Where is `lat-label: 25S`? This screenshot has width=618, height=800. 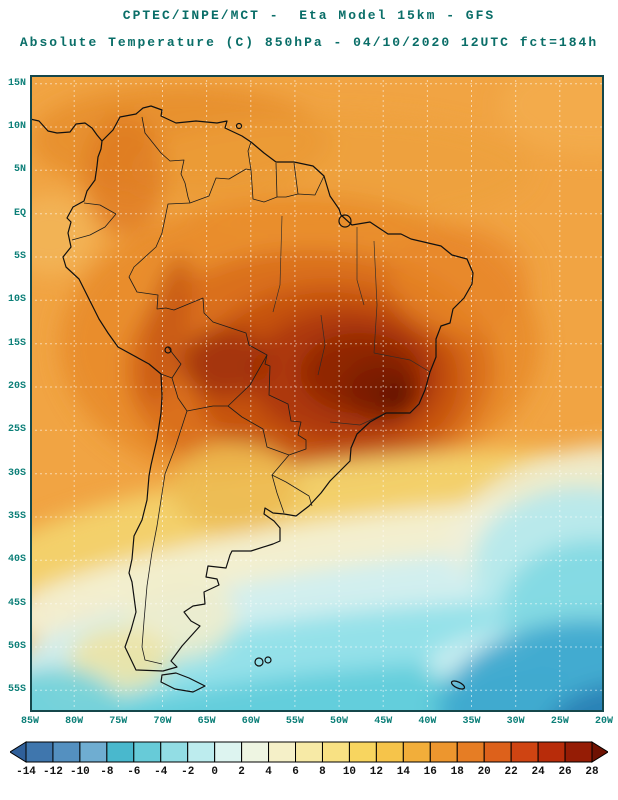
lat-label: 25S is located at coordinates (16, 430).